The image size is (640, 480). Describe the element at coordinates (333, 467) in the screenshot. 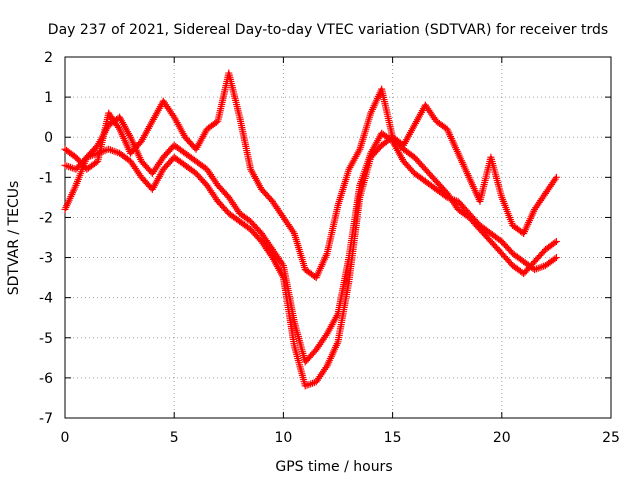

I see `x-axis-title: GPS time / hours` at that location.